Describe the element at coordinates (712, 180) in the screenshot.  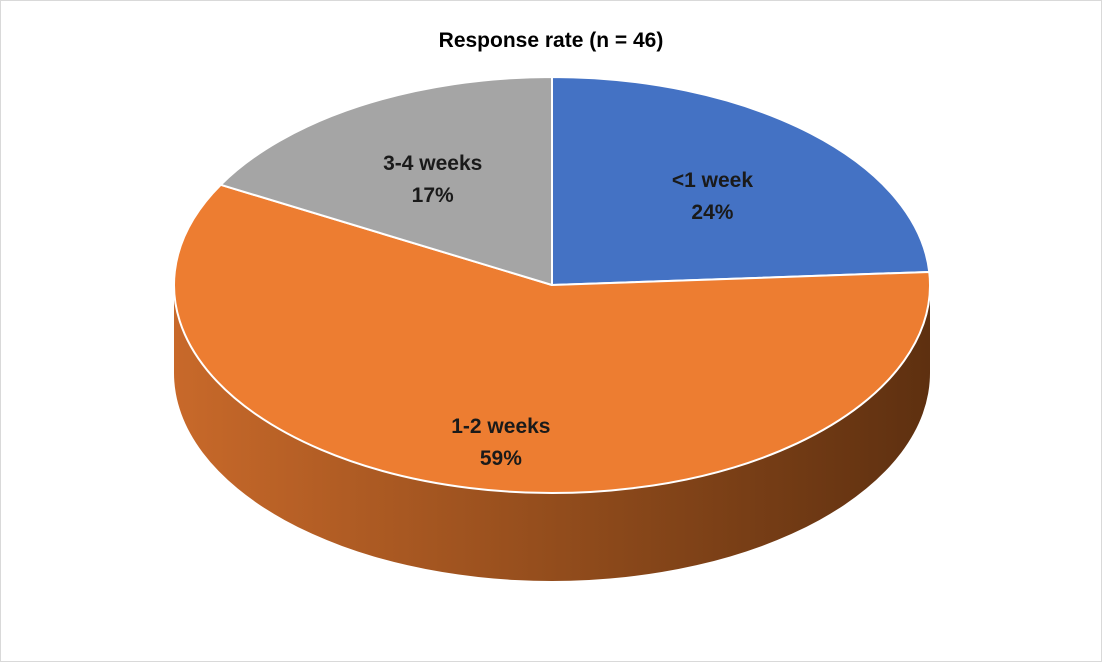
I see `slice-category-label: <1 week` at that location.